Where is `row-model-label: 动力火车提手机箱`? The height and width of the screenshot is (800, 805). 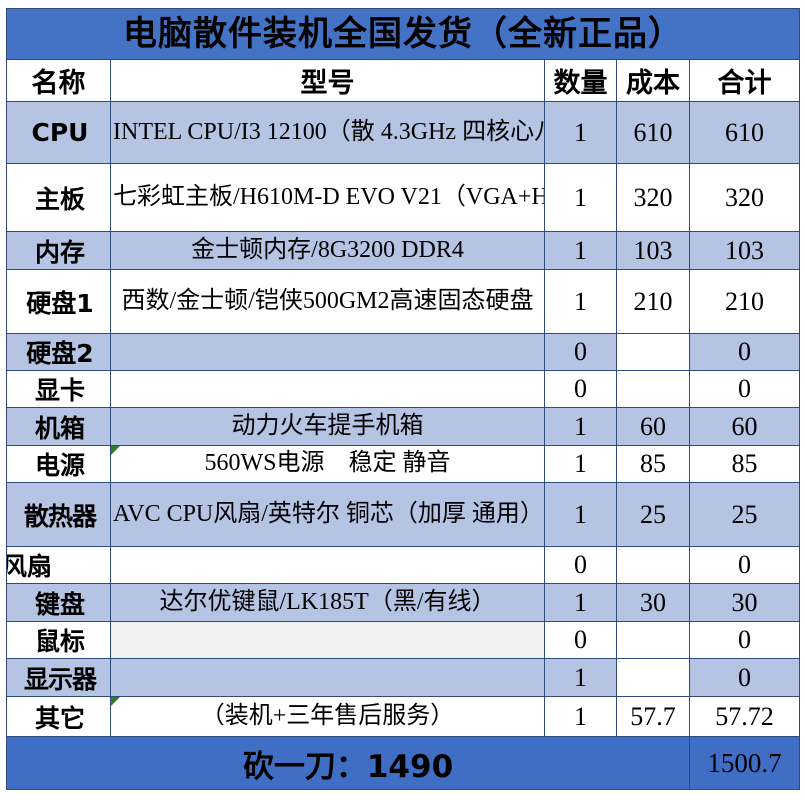 row-model-label: 动力火车提手机箱 is located at coordinates (327, 425).